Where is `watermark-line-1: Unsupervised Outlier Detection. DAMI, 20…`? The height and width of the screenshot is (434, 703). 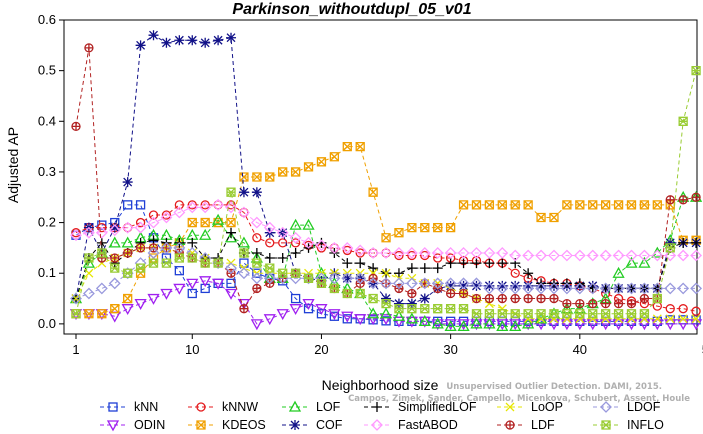 watermark-line-1: Unsupervised Outlier Detection. DAMI, 20… is located at coordinates (554, 387).